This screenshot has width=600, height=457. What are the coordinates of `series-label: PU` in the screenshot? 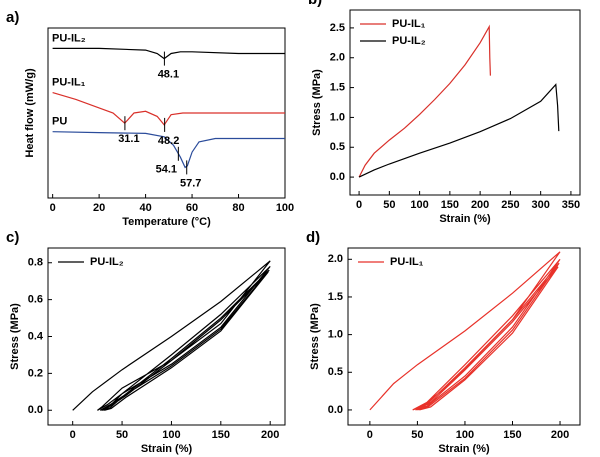 It's located at (59, 122).